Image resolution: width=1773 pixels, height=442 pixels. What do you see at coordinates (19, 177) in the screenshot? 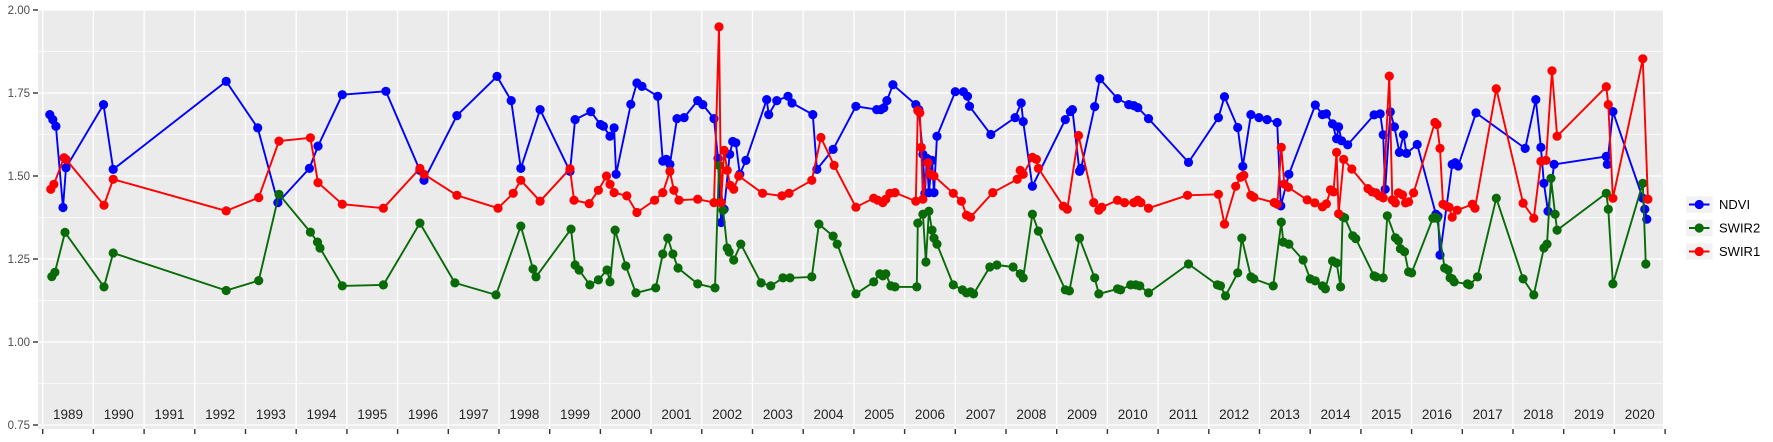
I see `y-axis-label: 1.50` at bounding box center [19, 177].